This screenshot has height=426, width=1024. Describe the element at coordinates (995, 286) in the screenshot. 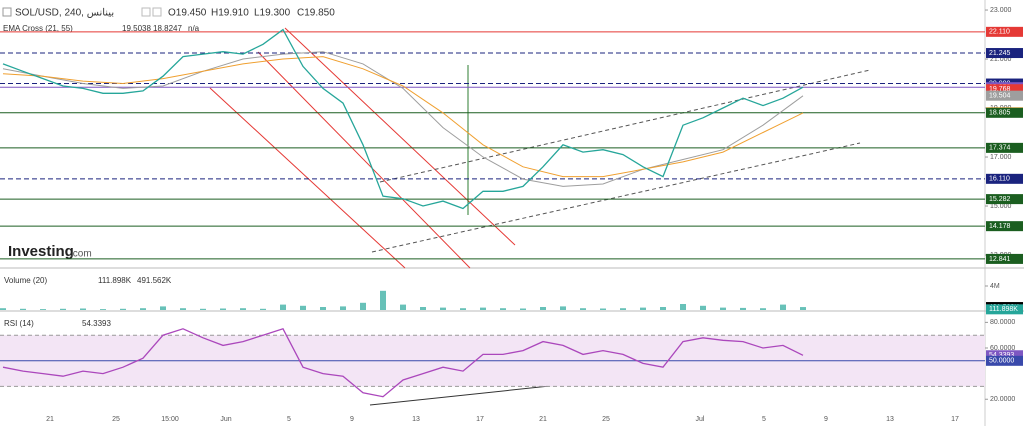

I see `y-tick-label: 4M` at that location.